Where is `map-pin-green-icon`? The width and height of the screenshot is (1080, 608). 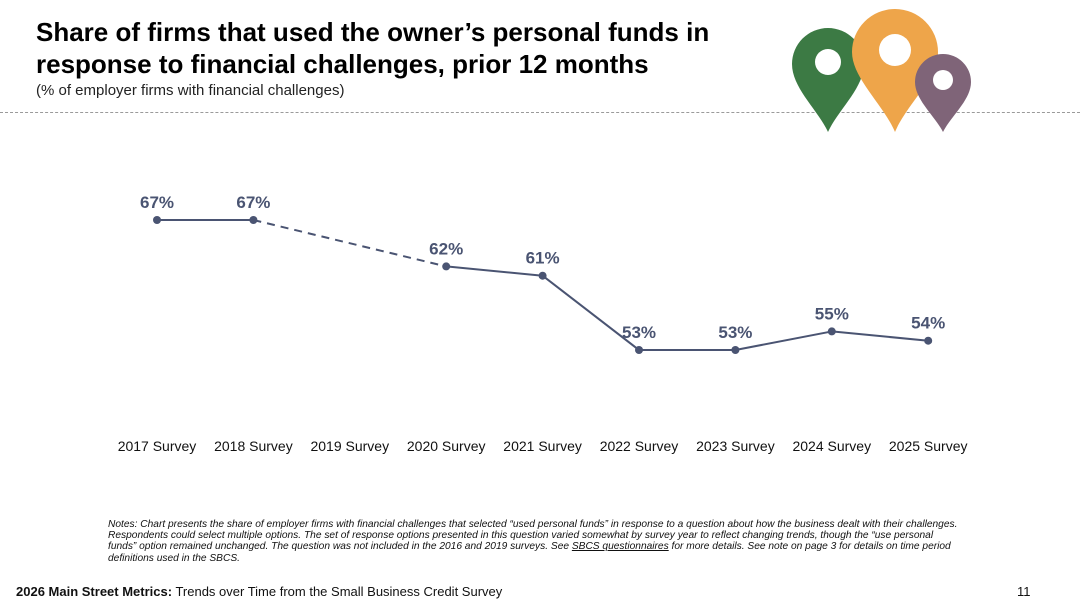
map-pin-green-icon is located at coordinates (828, 80).